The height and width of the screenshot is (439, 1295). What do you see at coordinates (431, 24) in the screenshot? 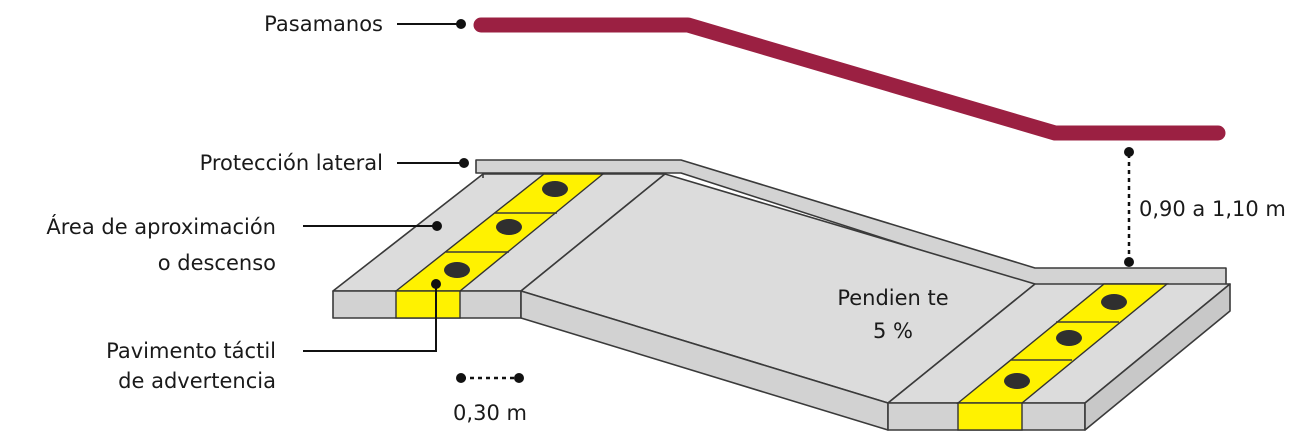
I see `leader-handrail` at bounding box center [431, 24].